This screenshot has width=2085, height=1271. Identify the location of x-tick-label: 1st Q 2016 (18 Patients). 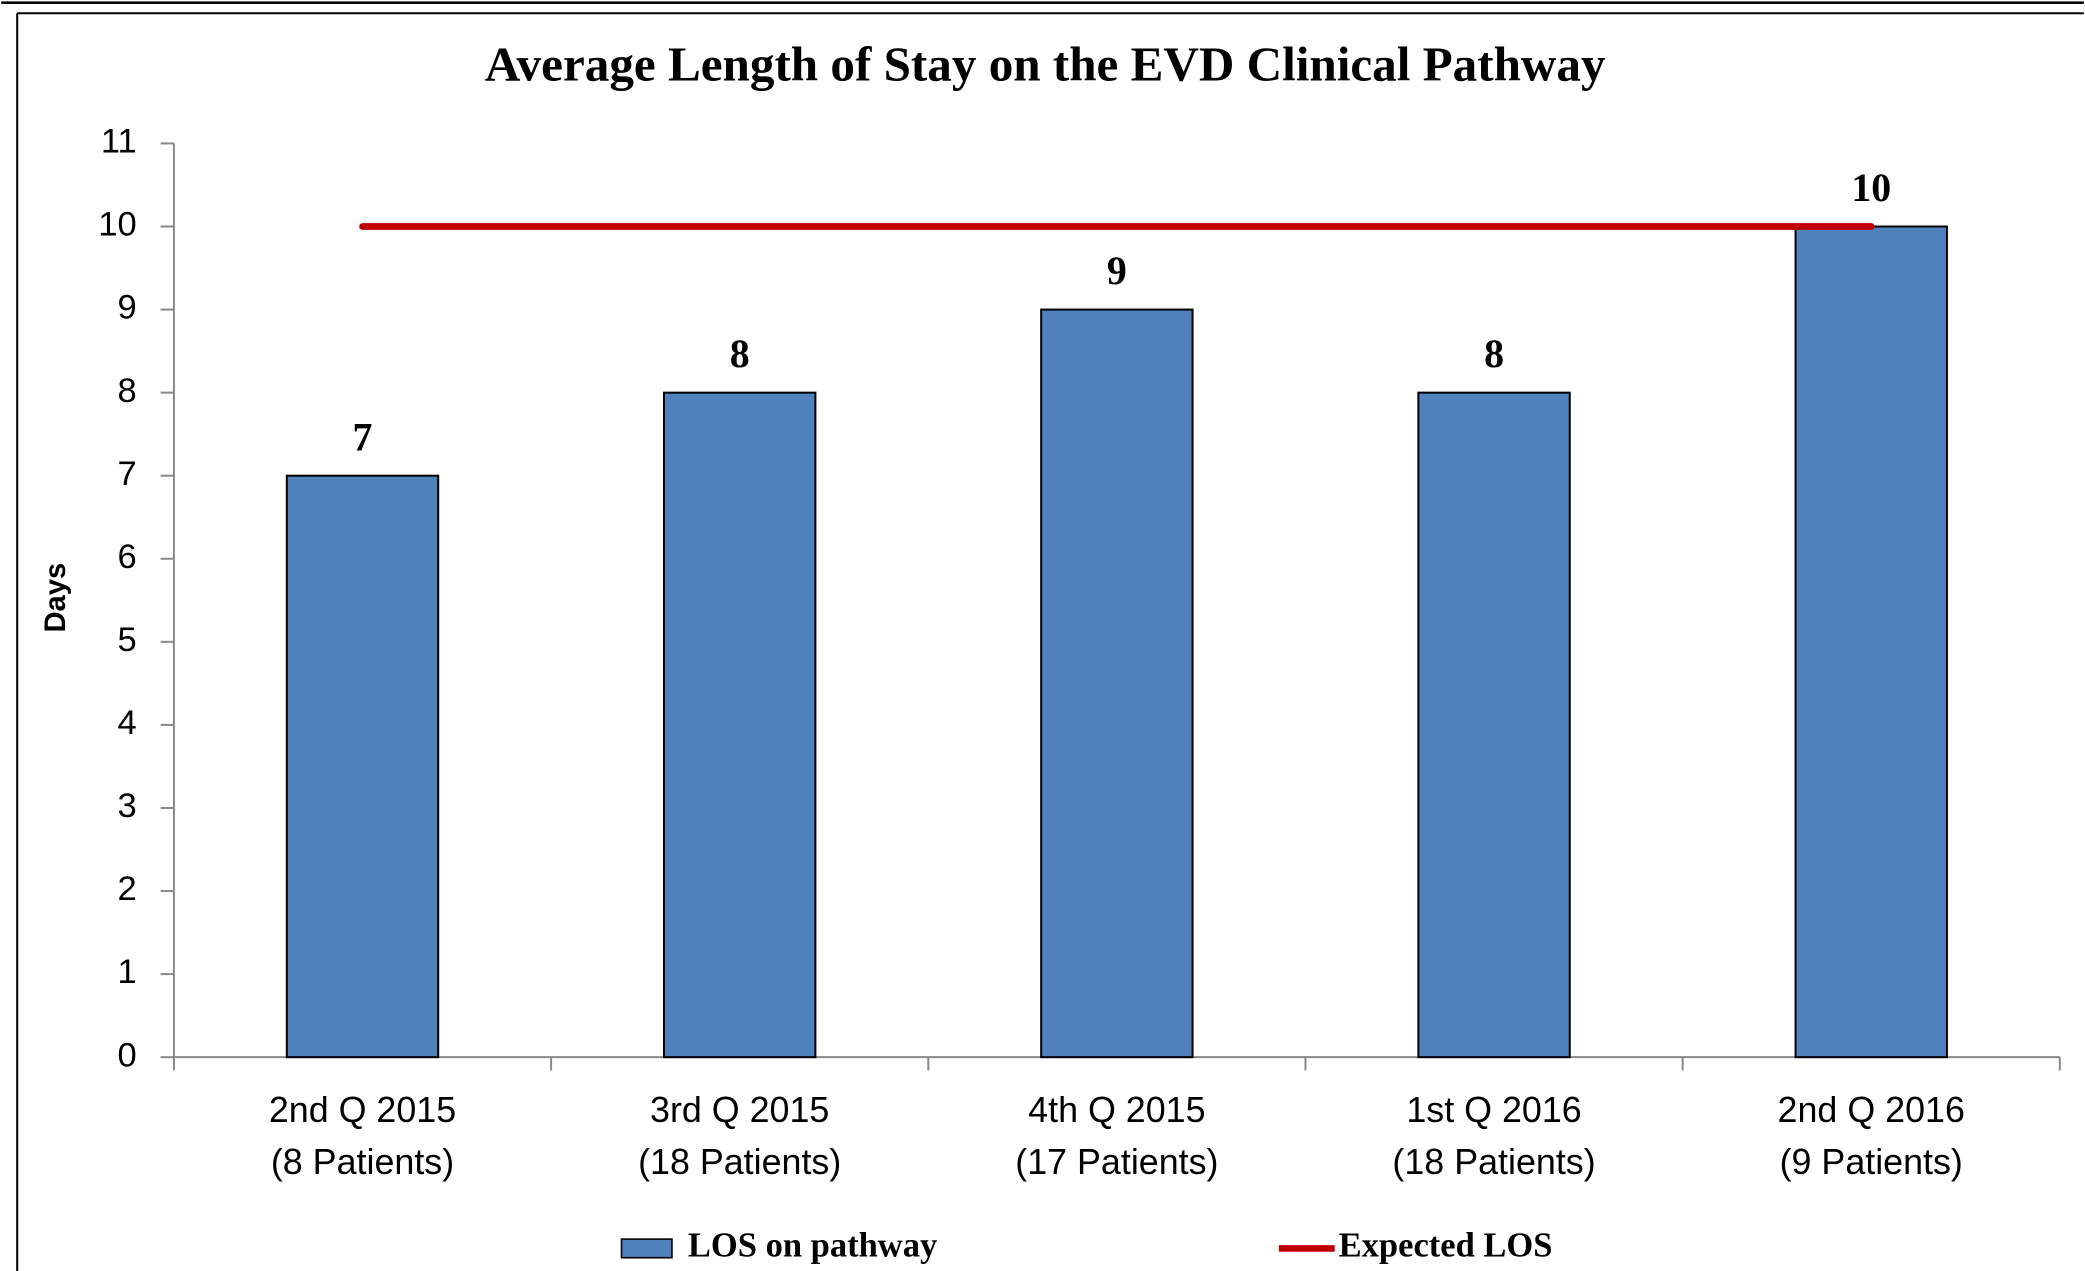
(1493, 1136).